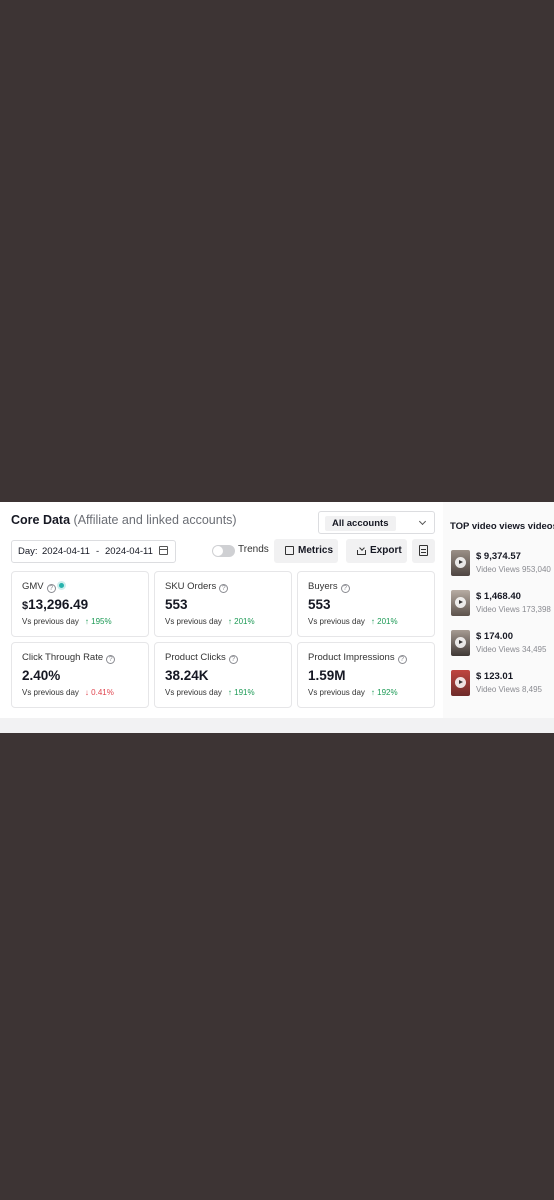 The image size is (554, 1200). What do you see at coordinates (277, 725) in the screenshot?
I see `panel-footer` at bounding box center [277, 725].